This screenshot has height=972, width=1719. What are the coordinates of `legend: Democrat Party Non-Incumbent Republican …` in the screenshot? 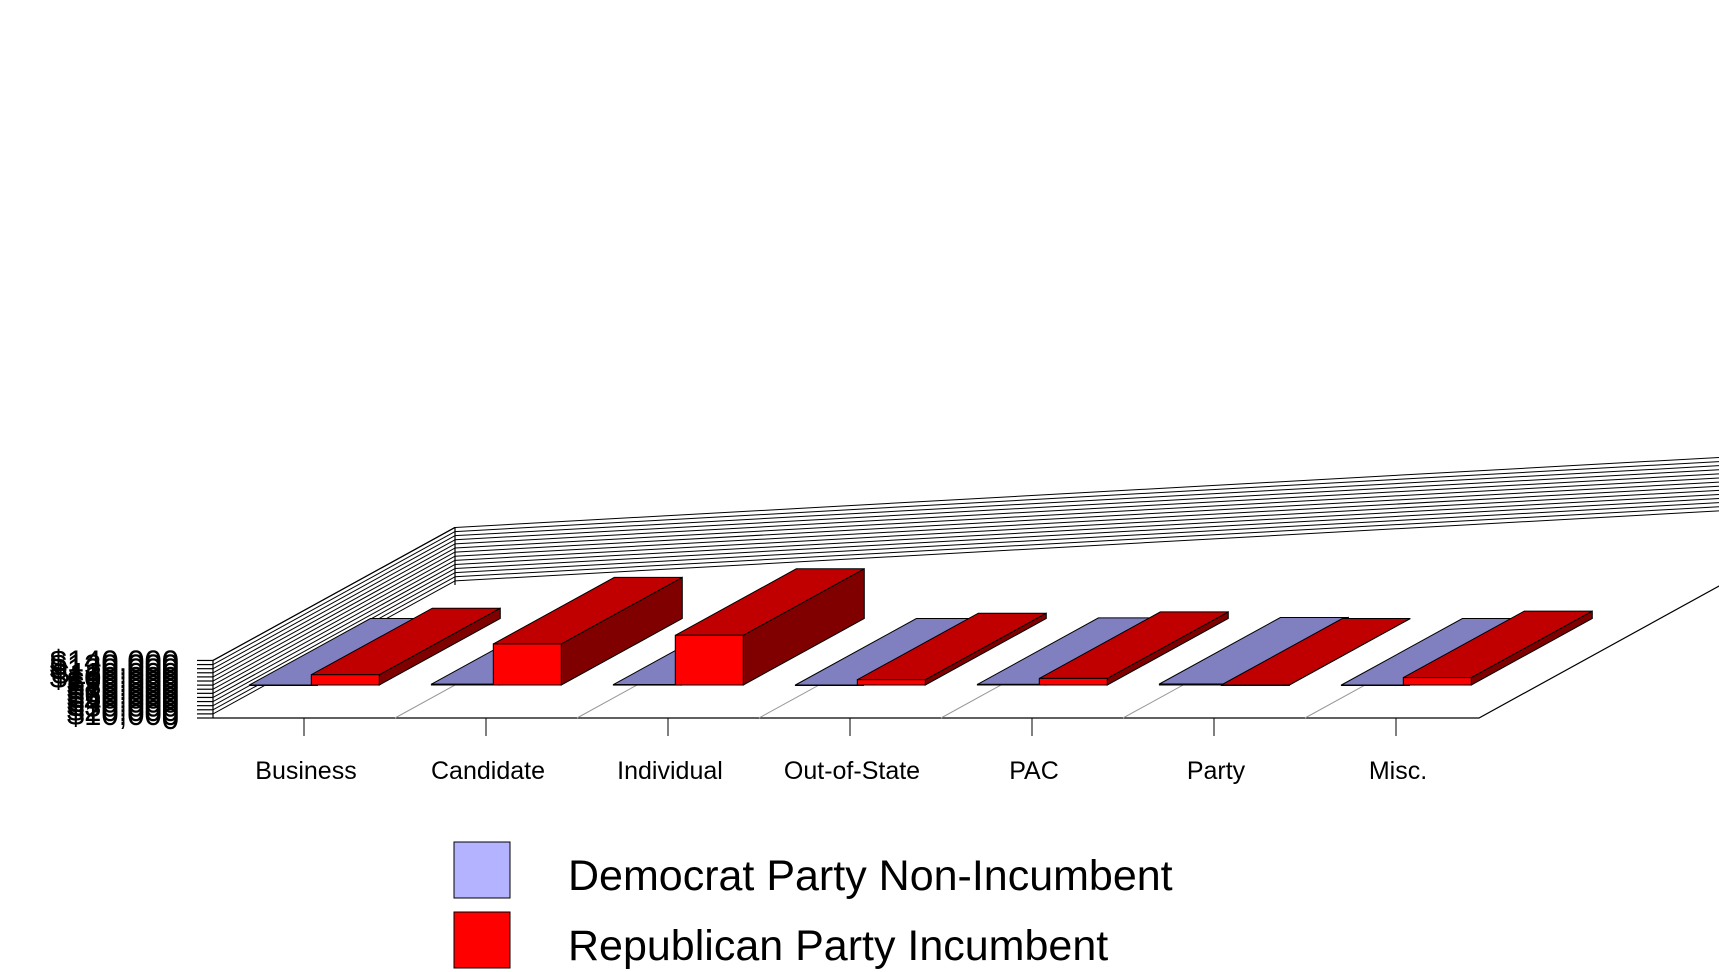 It's located at (813, 905).